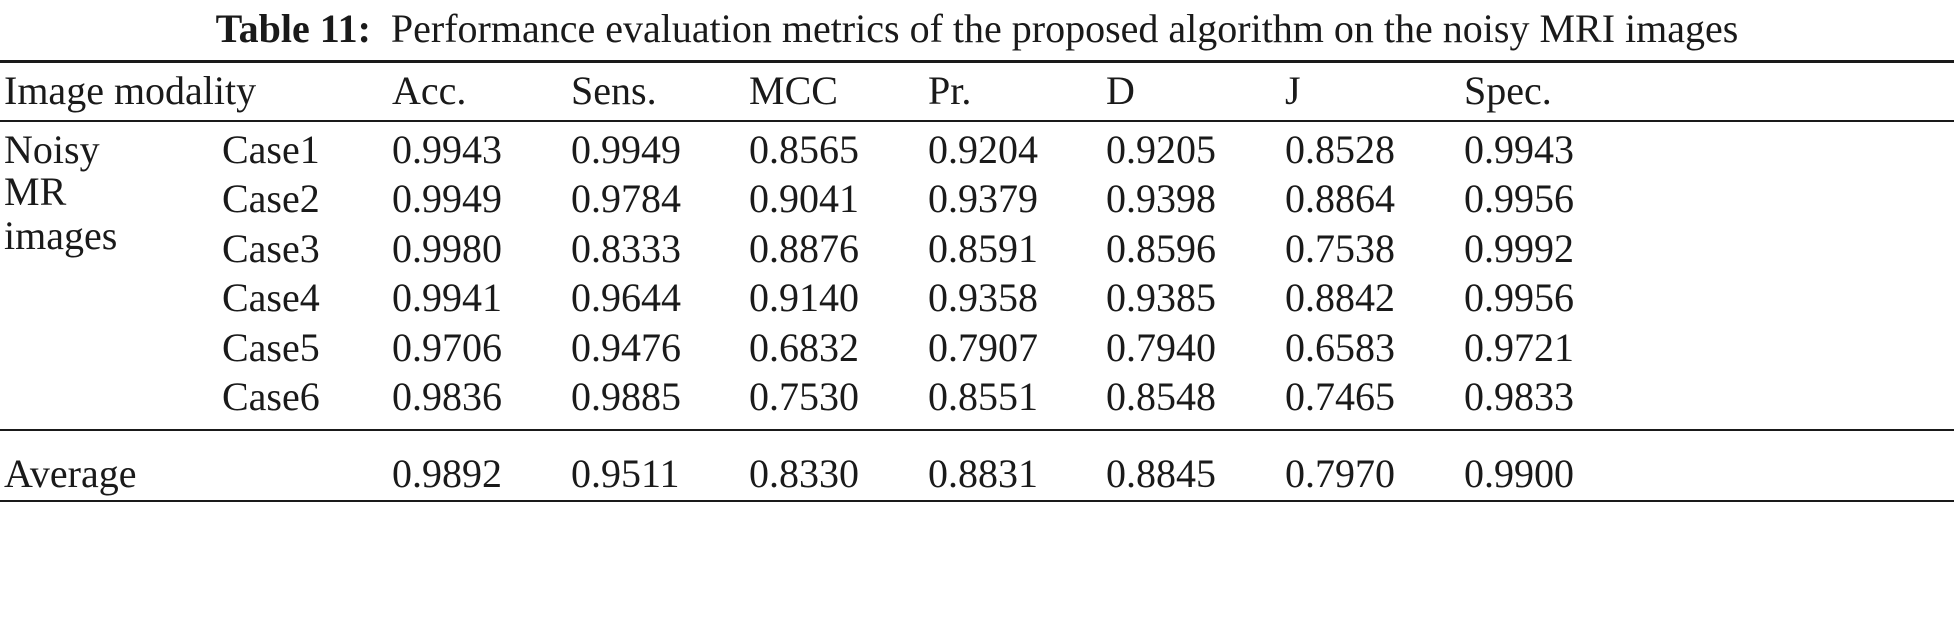 This screenshot has width=1954, height=629. What do you see at coordinates (271, 396) in the screenshot?
I see `case-label: Case6` at bounding box center [271, 396].